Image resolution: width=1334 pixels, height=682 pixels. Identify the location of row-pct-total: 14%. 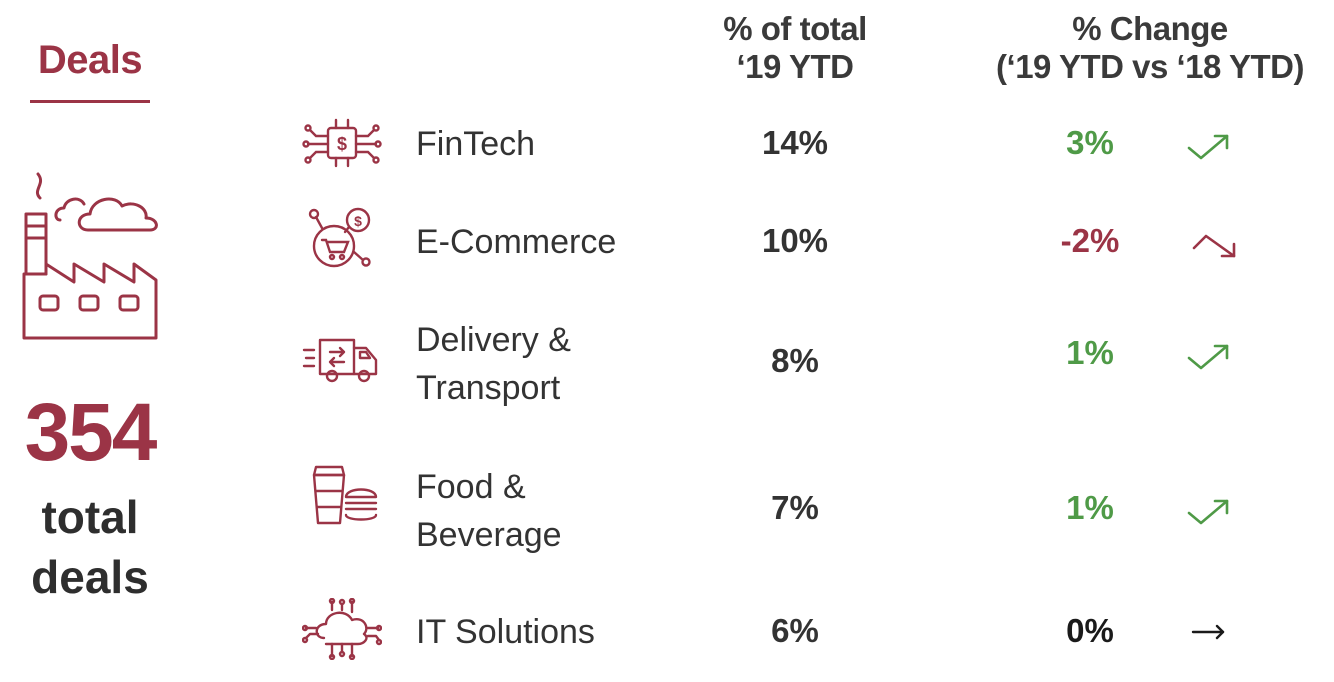
(795, 142).